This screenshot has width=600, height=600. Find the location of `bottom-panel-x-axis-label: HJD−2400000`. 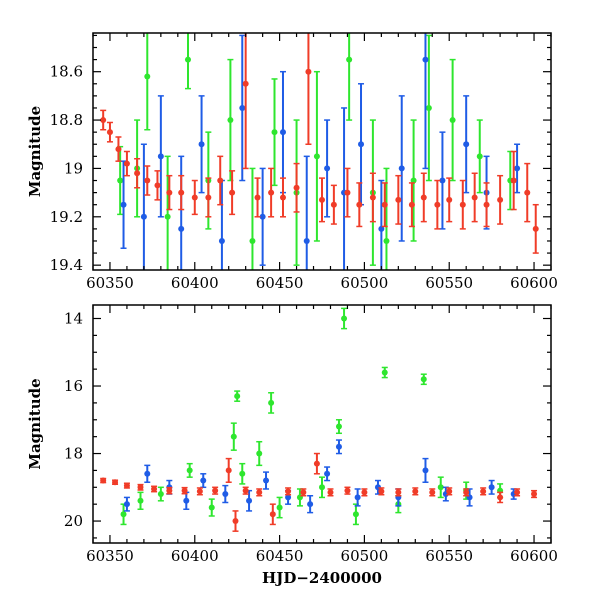

bottom-panel-x-axis-label: HJD−2400000 is located at coordinates (322, 578).